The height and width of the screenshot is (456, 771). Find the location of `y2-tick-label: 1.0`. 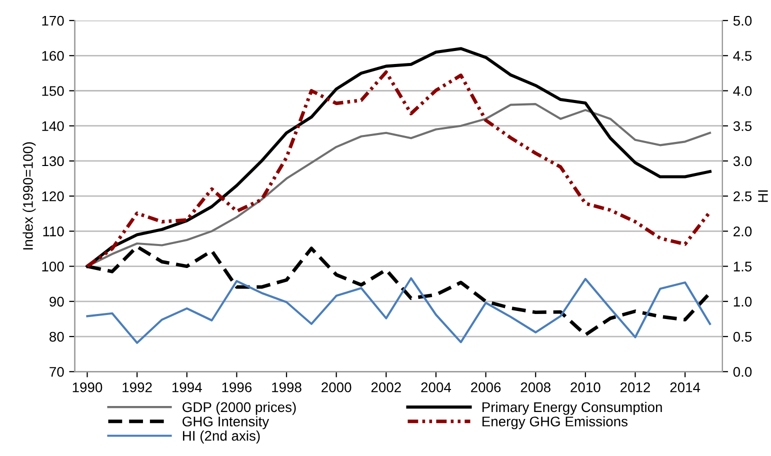

y2-tick-label: 1.0 is located at coordinates (743, 301).